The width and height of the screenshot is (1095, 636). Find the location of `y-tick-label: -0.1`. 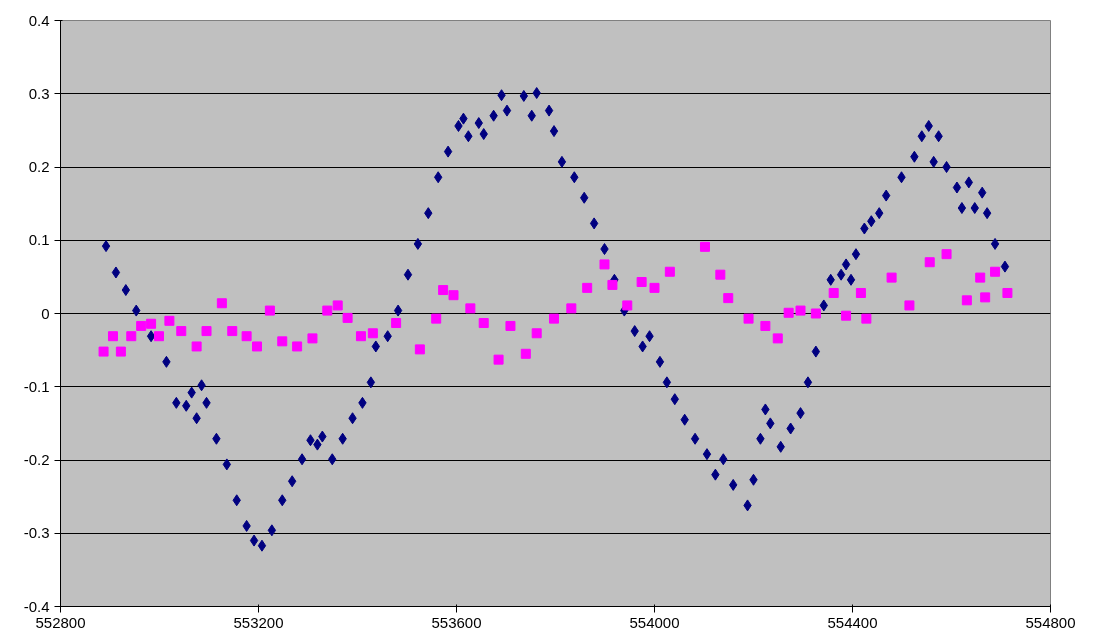

y-tick-label: -0.1 is located at coordinates (36, 386).